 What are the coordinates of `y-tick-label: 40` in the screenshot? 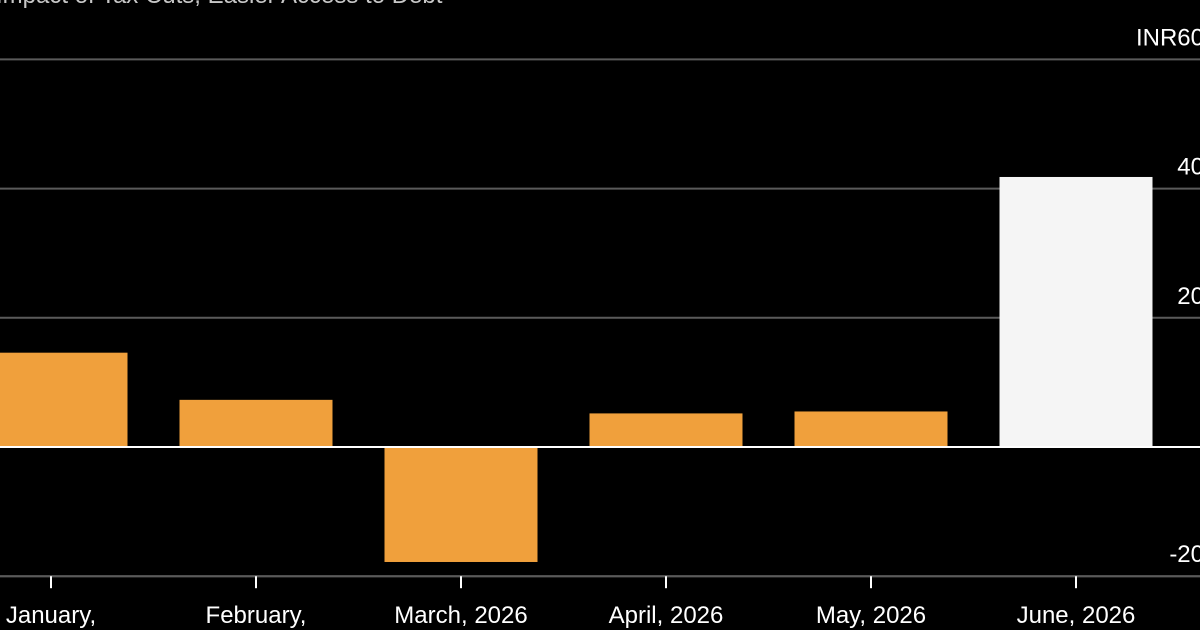 It's located at (1188, 167).